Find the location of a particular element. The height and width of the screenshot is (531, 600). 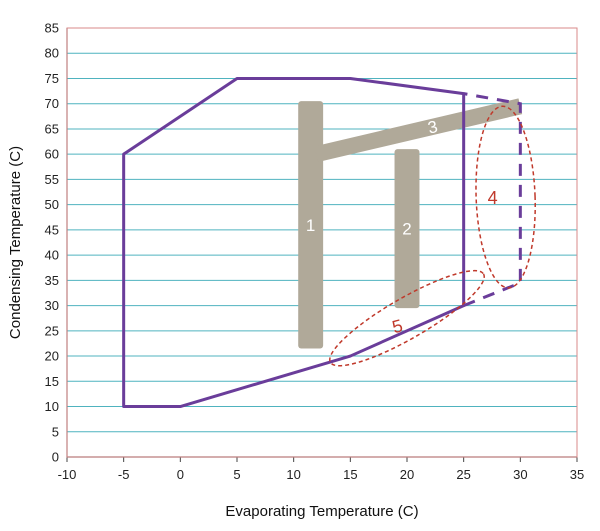

x-tick-label: 15 is located at coordinates (350, 474).